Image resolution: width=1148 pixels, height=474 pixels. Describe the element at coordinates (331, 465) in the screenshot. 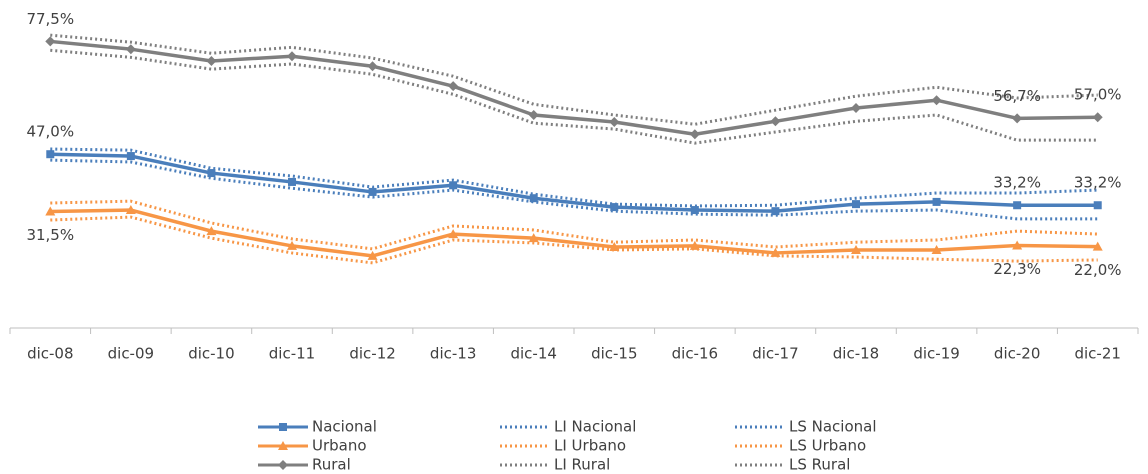

I see `legend-label: Rural` at that location.